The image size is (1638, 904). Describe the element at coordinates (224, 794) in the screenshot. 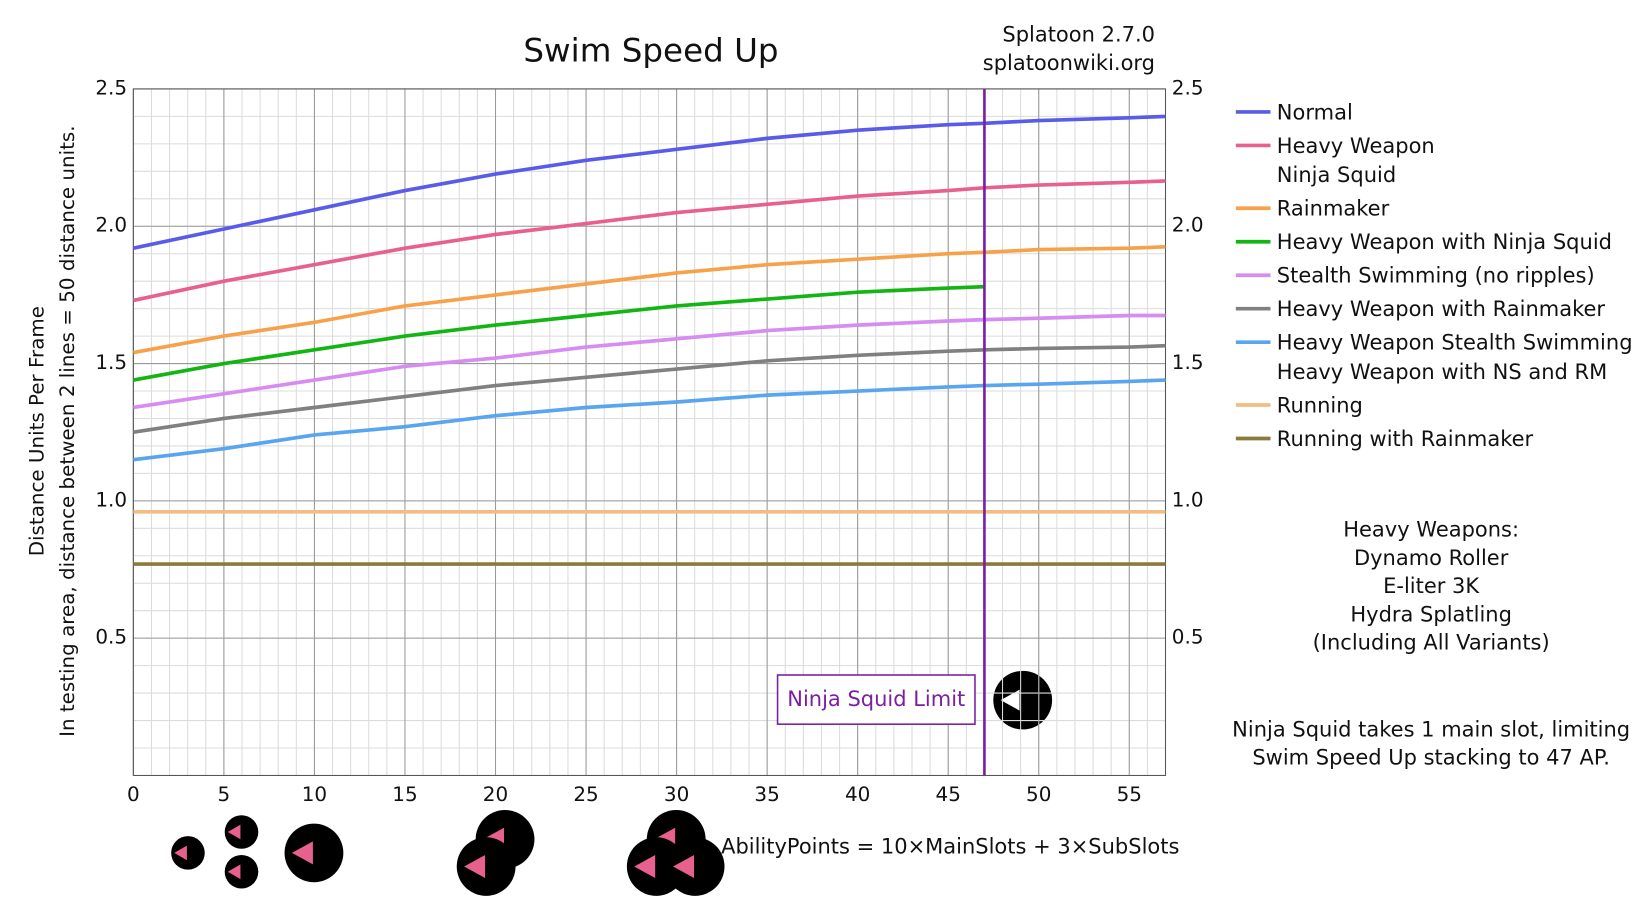

I see `x-tick-label: 5` at that location.